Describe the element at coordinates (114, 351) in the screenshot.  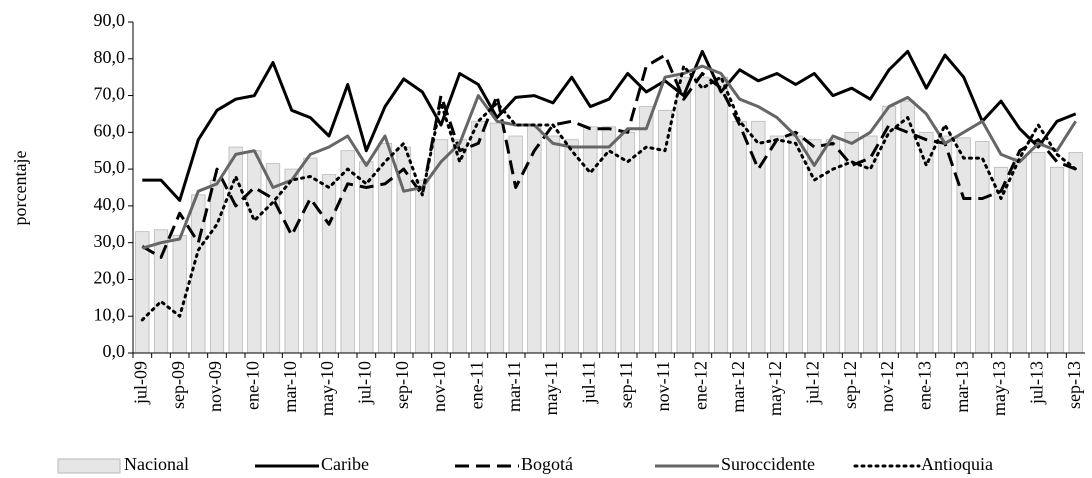
I see `y-tick-label: 0,0` at that location.